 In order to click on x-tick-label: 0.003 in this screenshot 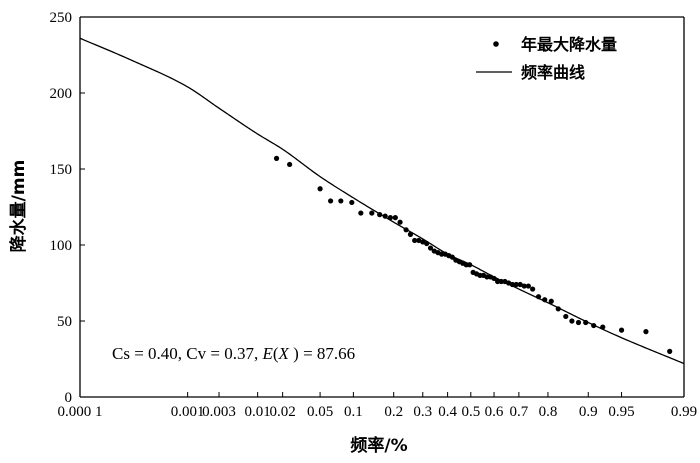, I will do `click(219, 412)`.